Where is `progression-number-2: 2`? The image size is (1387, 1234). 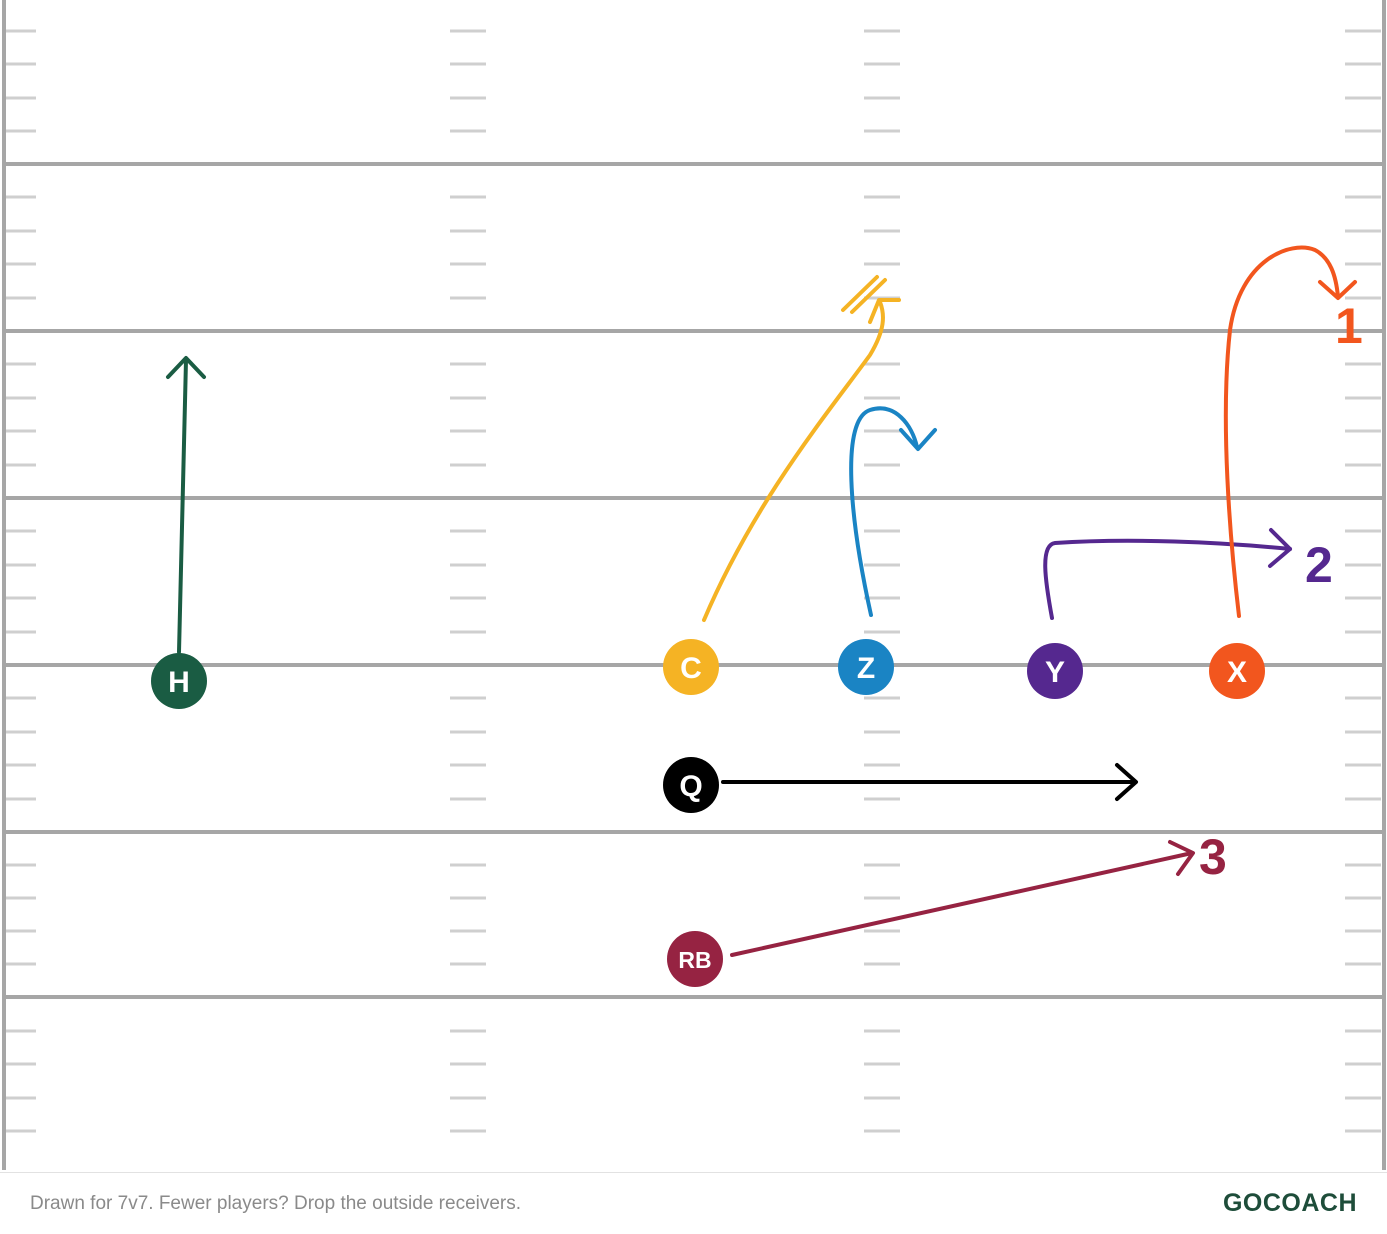 progression-number-2: 2 is located at coordinates (1319, 565).